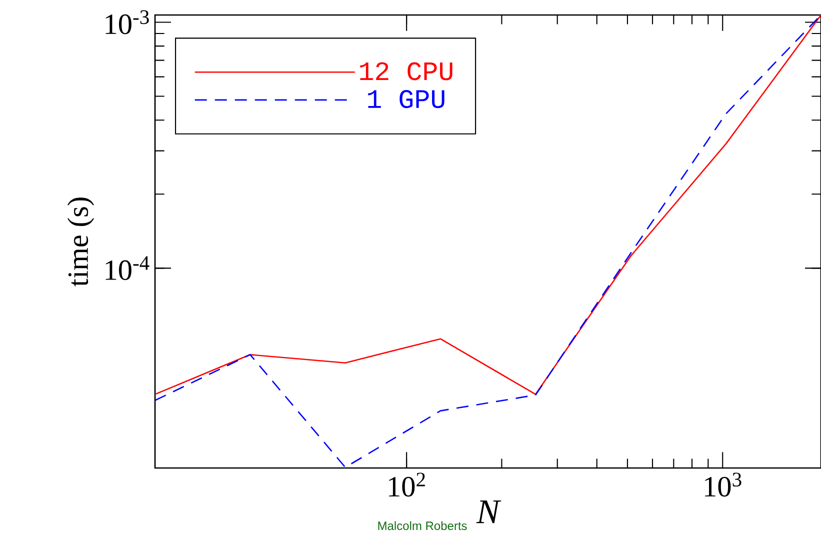 The width and height of the screenshot is (821, 559). What do you see at coordinates (406, 484) in the screenshot?
I see `x-tick-label: 10$^{2}$` at bounding box center [406, 484].